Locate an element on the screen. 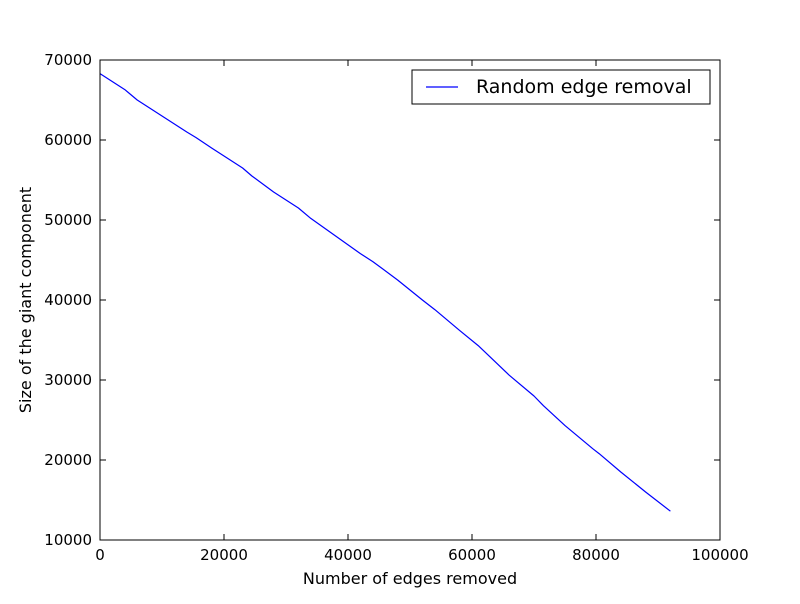  legend-label: Random edge removal is located at coordinates (584, 87).